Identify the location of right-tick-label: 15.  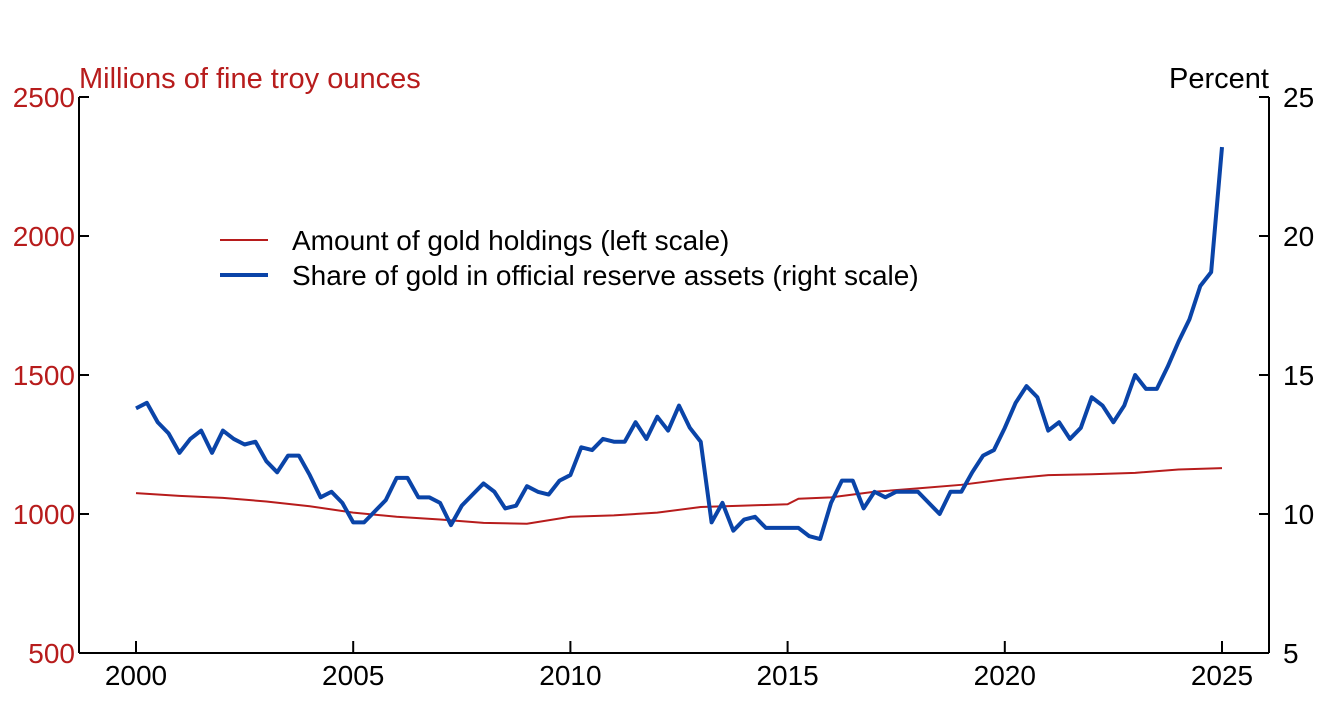
(1298, 375).